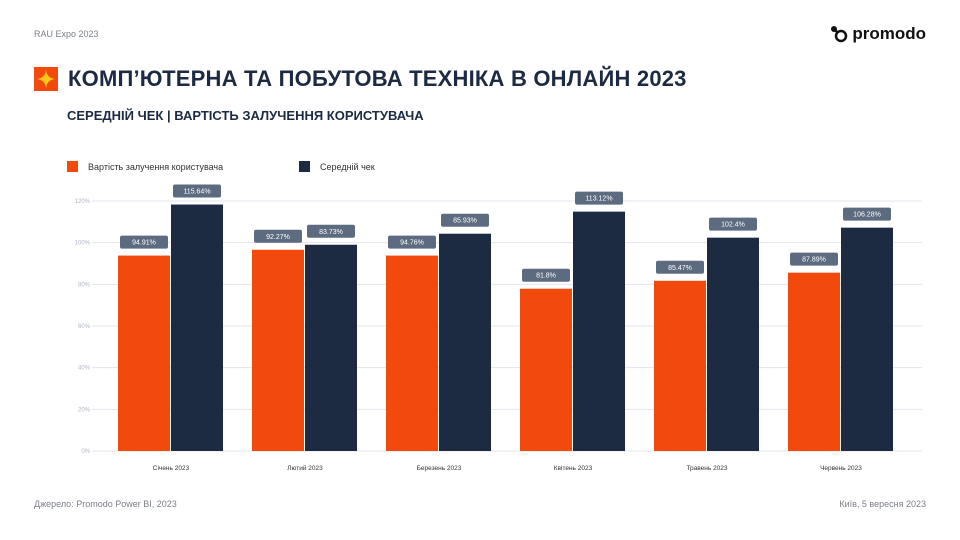 This screenshot has width=960, height=540. I want to click on source-note: Джерело: Promodo Power BI, 2023, so click(105, 504).